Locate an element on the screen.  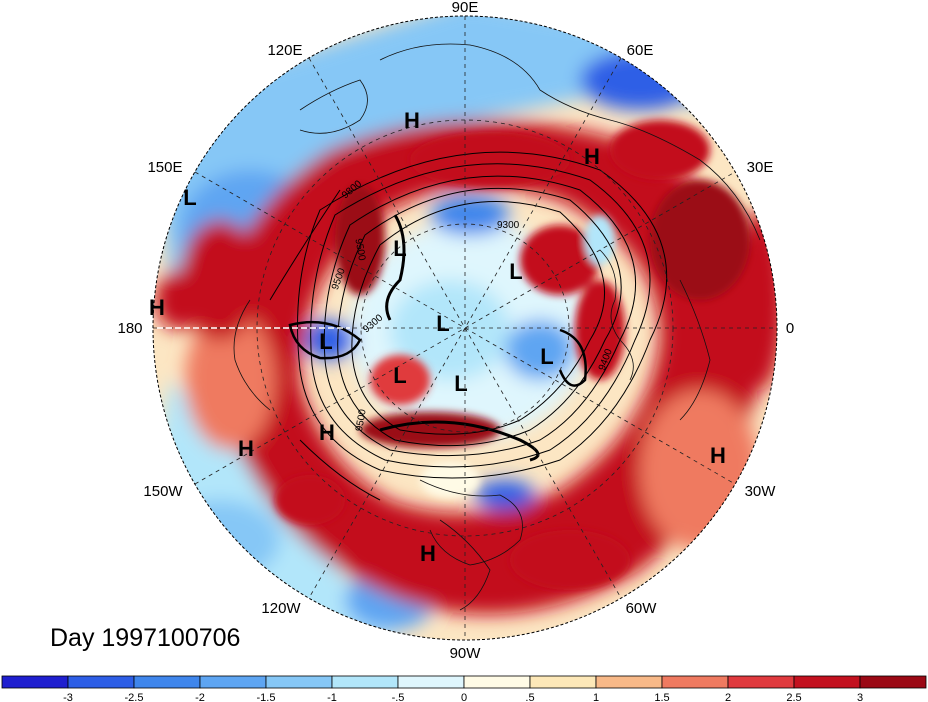
lon-label-180: 180 is located at coordinates (129, 328).